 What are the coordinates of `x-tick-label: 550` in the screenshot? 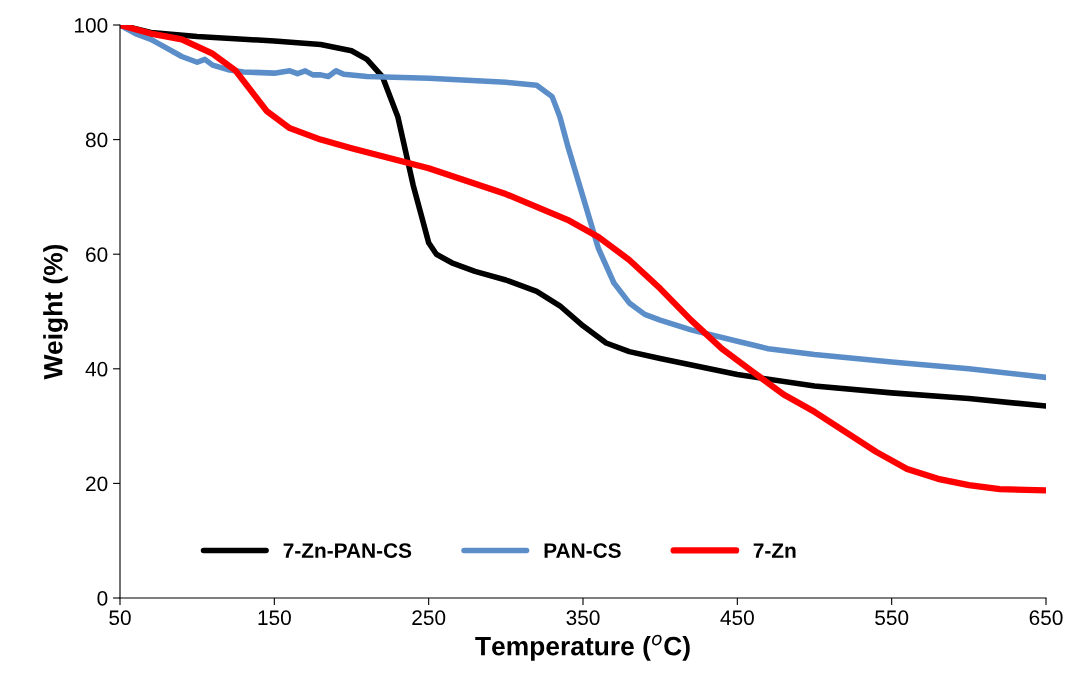 It's located at (892, 618).